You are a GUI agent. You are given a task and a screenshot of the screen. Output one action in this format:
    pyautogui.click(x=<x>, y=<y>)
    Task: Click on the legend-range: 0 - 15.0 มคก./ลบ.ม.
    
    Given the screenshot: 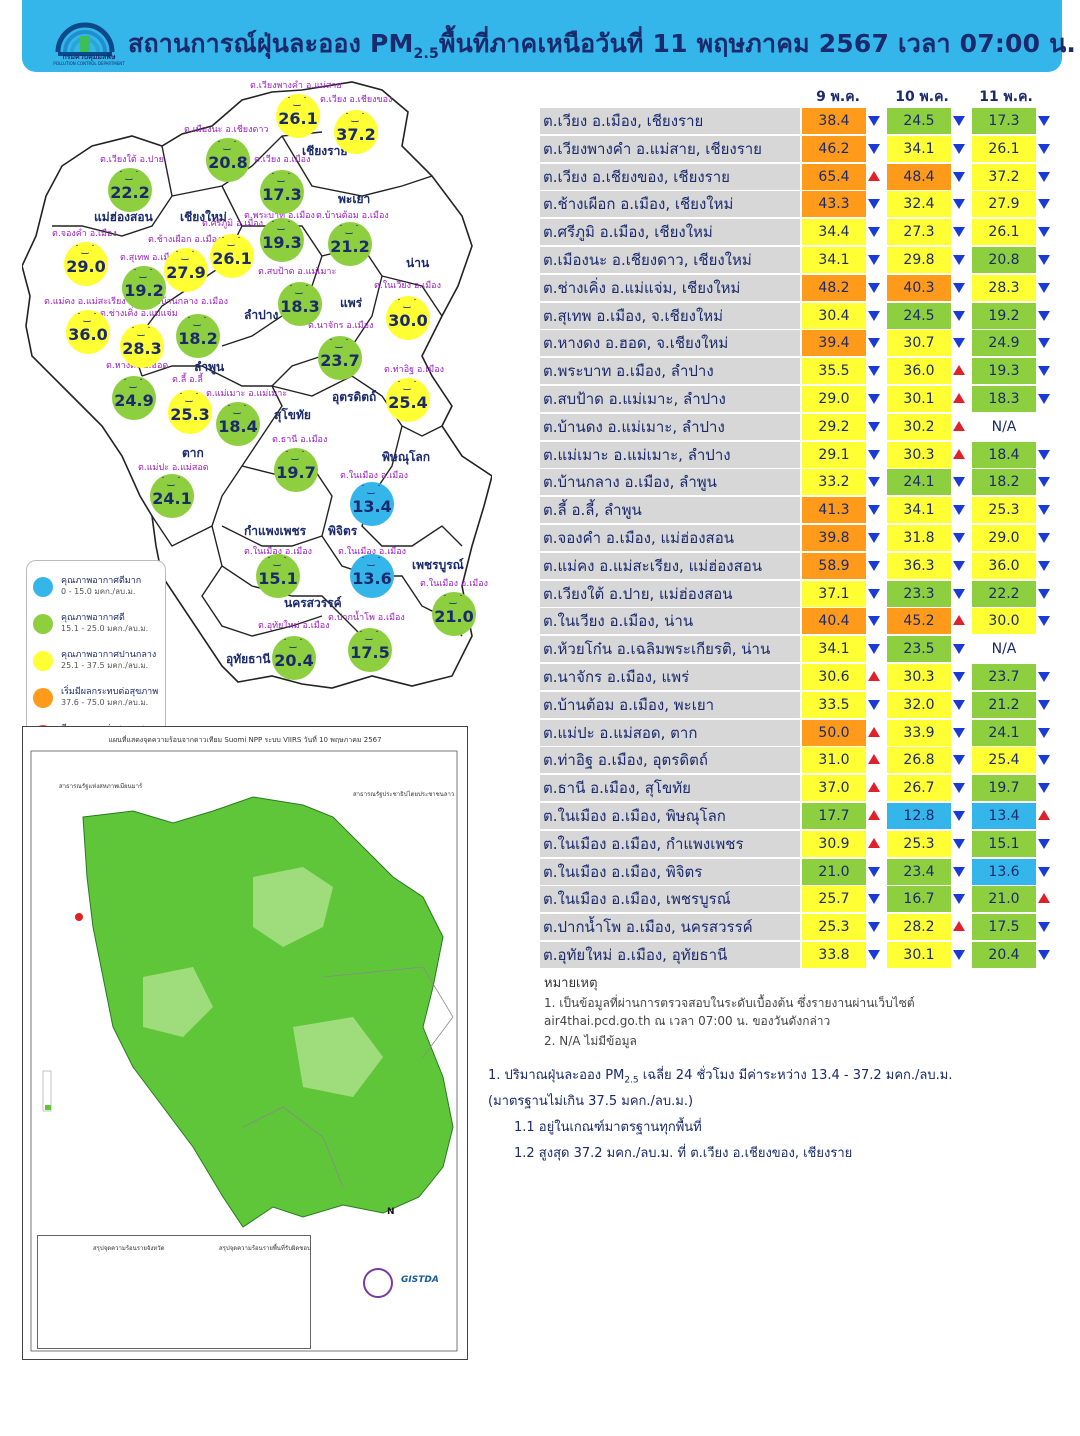 What is the action you would take?
    pyautogui.click(x=98, y=591)
    